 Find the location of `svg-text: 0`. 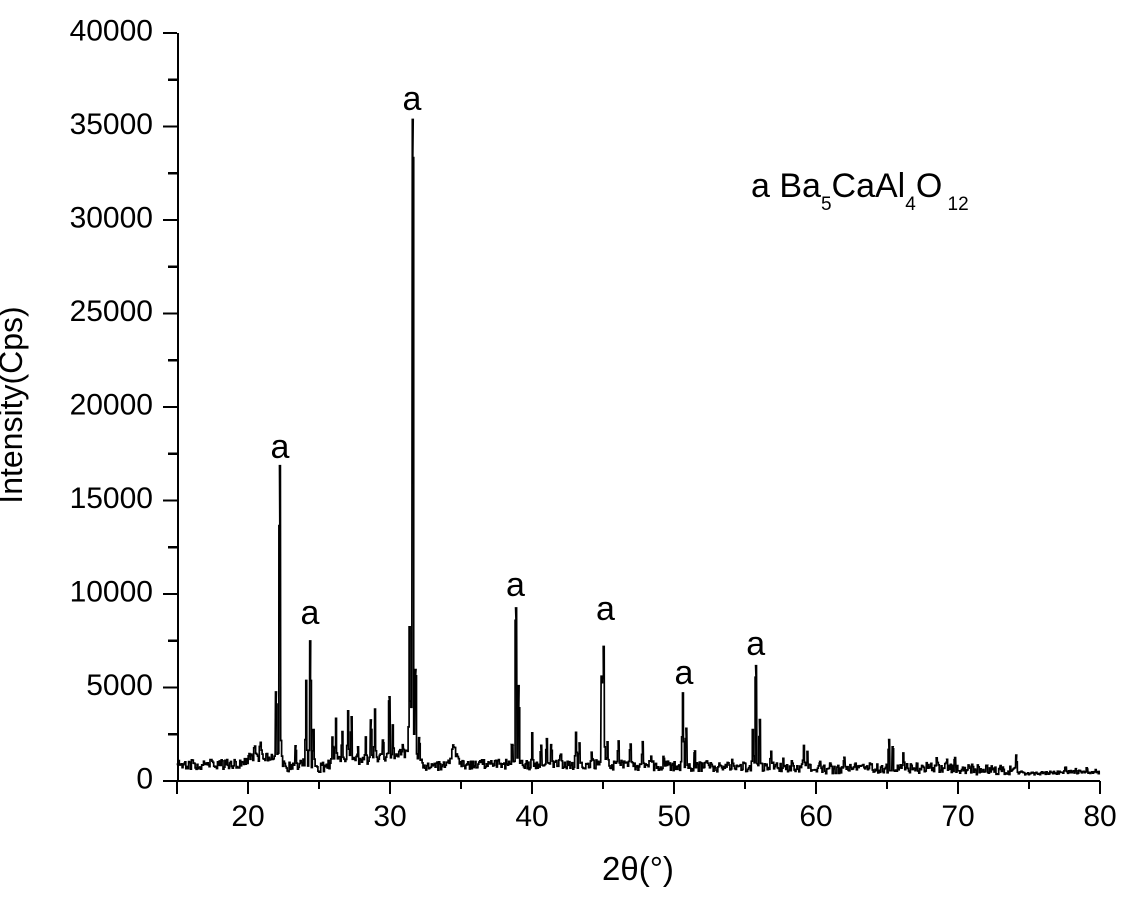

svg-text: 0 is located at coordinates (144, 778).